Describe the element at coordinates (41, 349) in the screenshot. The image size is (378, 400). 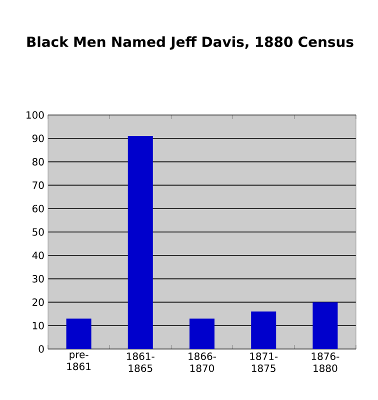
I see `y-tick-label: 0` at that location.